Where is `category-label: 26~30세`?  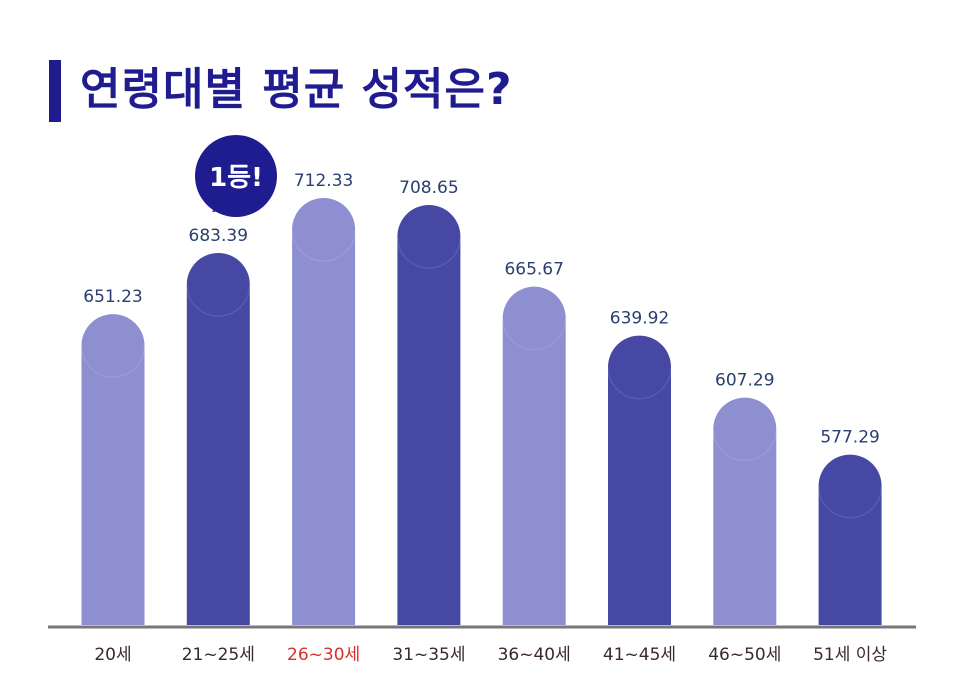
category-label: 26~30세 is located at coordinates (323, 655).